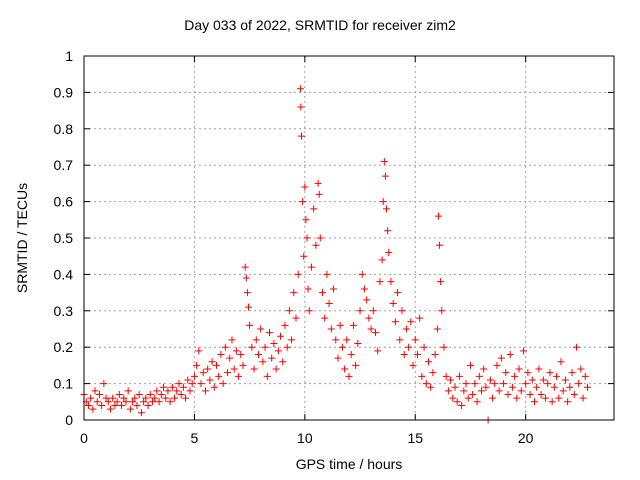 This screenshot has width=640, height=480. What do you see at coordinates (64, 202) in the screenshot?
I see `y-tick-label: 0.6` at bounding box center [64, 202].